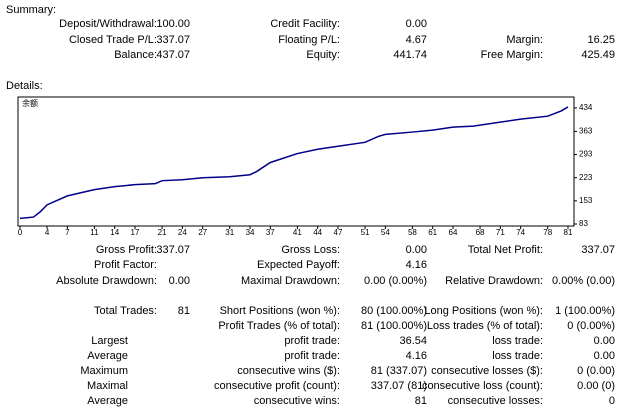 The height and width of the screenshot is (408, 625). Describe the element at coordinates (30, 103) in the screenshot. I see `legend-label: 余额` at that location.